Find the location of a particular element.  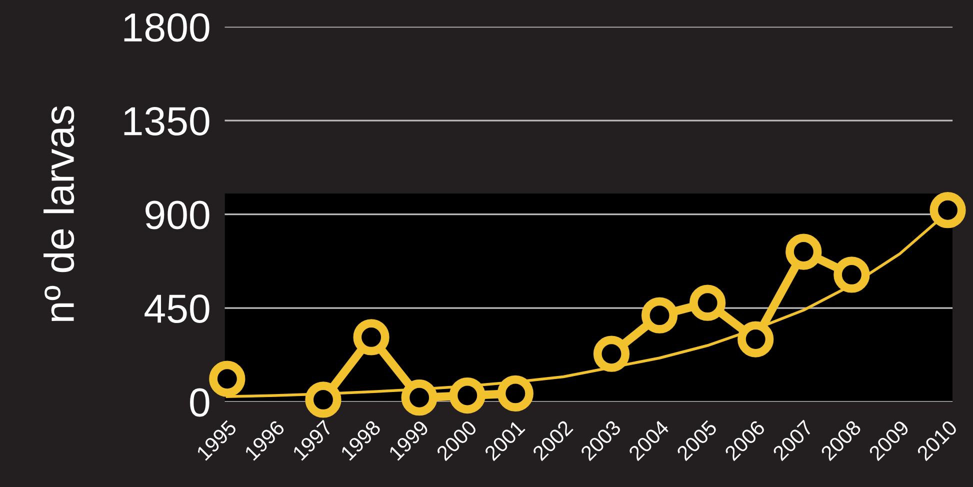

y-tick-label: 900 is located at coordinates (178, 215).